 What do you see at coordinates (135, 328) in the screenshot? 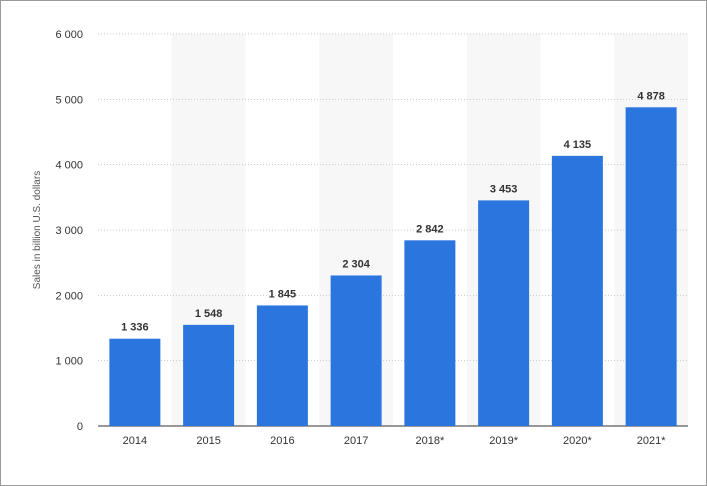
I see `bar-value-label: 1 336` at bounding box center [135, 328].